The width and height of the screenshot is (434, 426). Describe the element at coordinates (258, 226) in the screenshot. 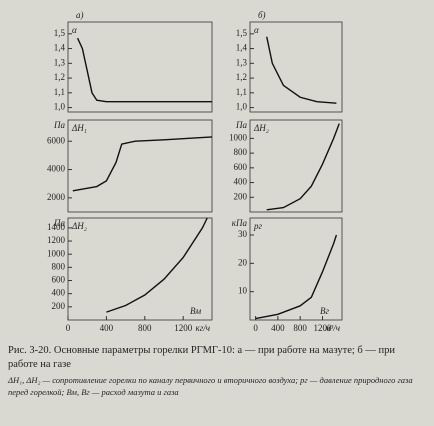

I see `y-axis-label: pг` at that location.